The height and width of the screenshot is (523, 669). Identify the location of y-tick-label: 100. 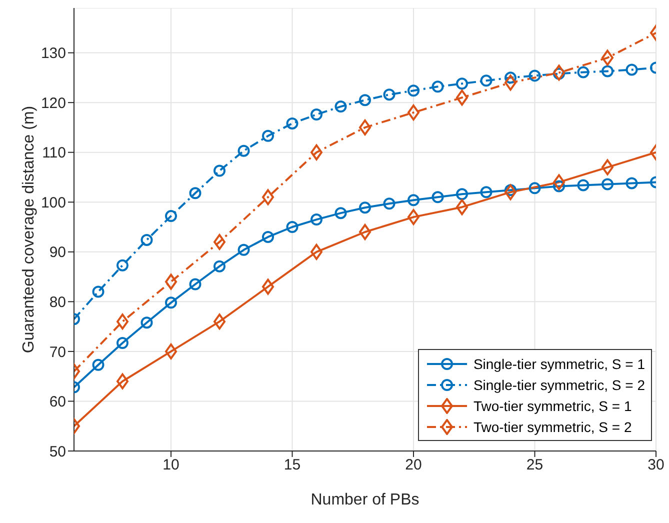
(53, 203).